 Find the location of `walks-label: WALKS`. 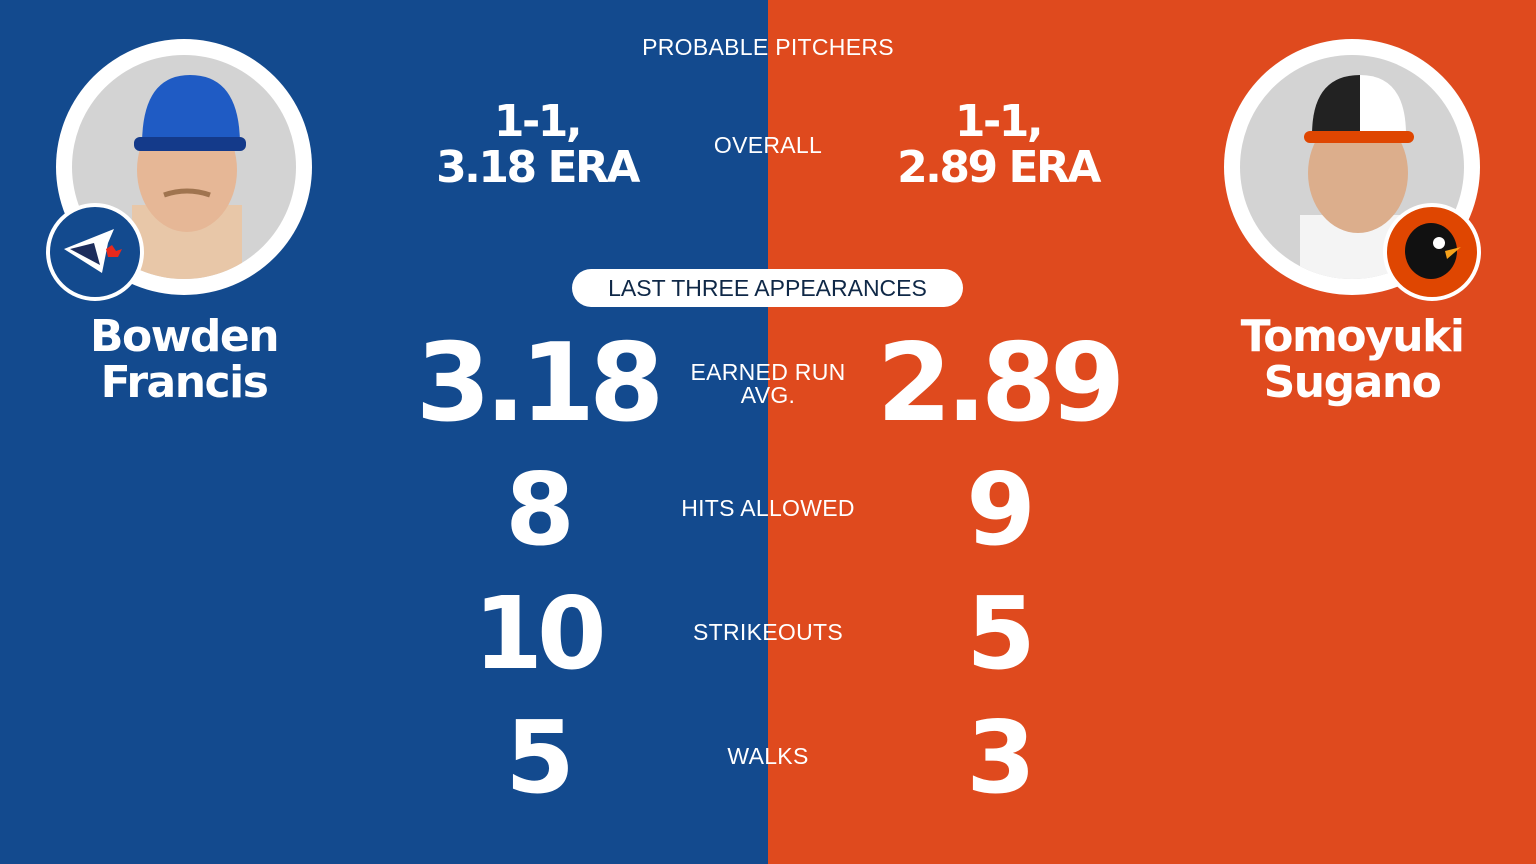

walks-label: WALKS is located at coordinates (768, 756).